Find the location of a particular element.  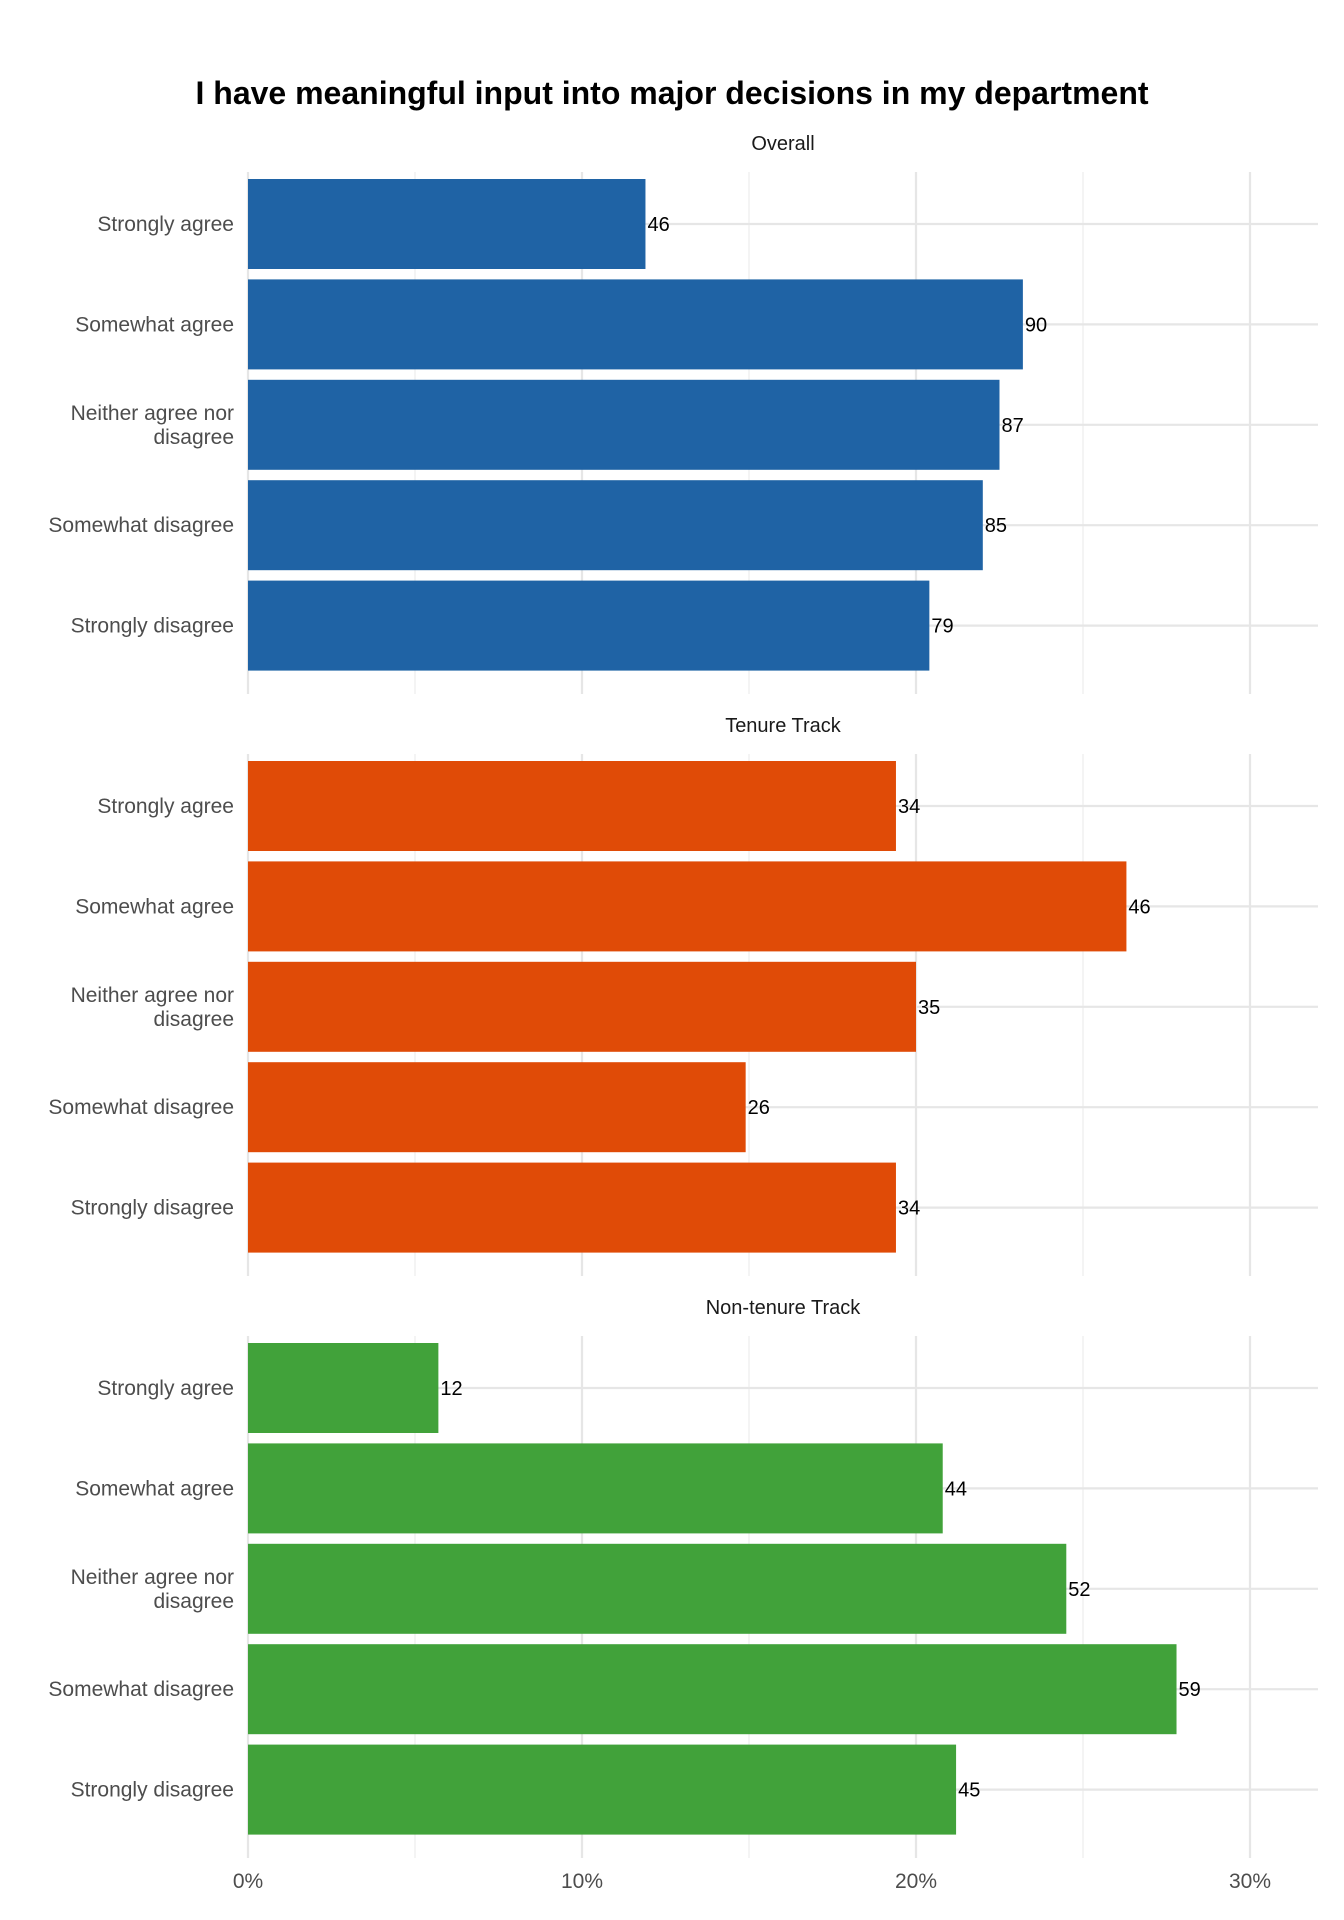

bar-overall-strongly-disagree is located at coordinates (589, 625).